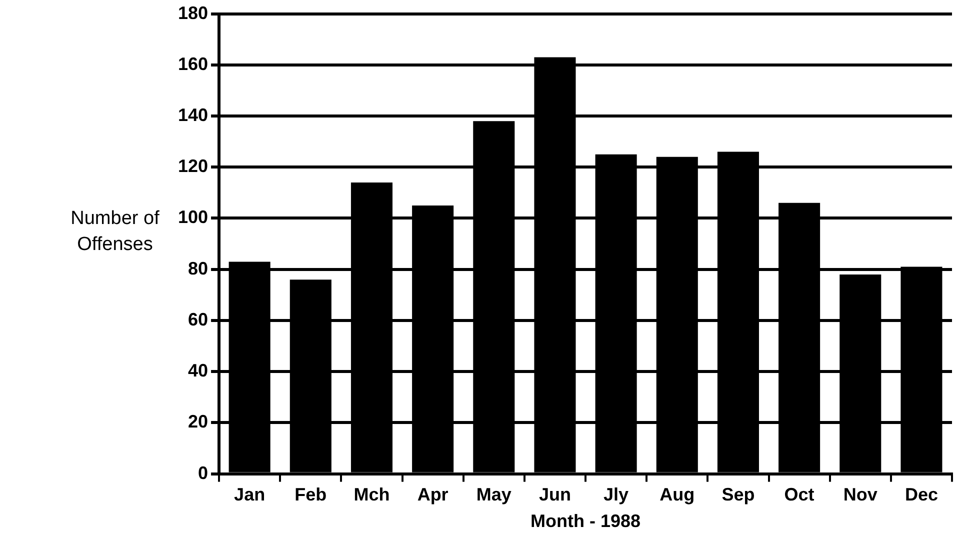 This screenshot has width=956, height=535. What do you see at coordinates (193, 114) in the screenshot?
I see `y-tick-label: 140` at bounding box center [193, 114].